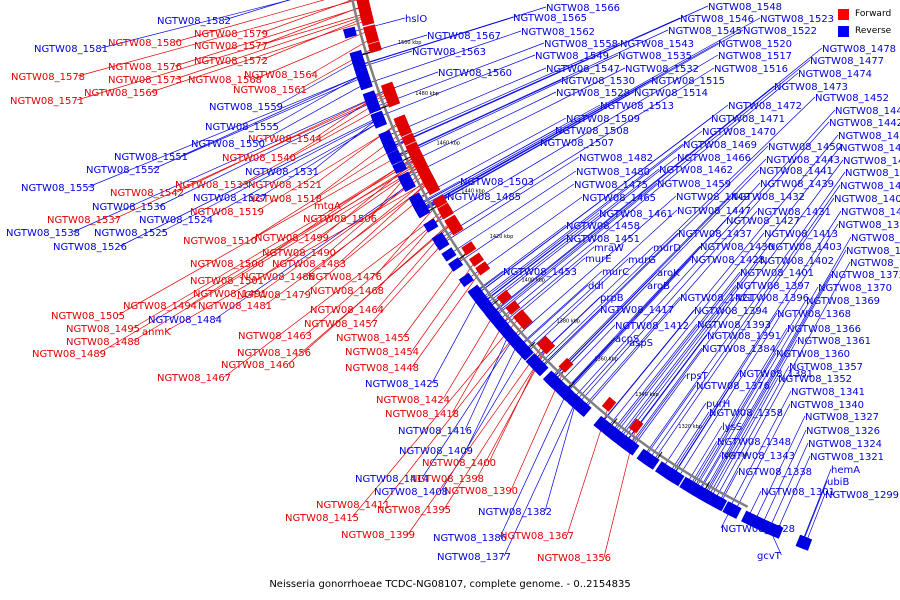 This screenshot has height=600, width=900. Describe the element at coordinates (449, 144) in the screenshot. I see `tick-label: 1460 kbp` at that location.